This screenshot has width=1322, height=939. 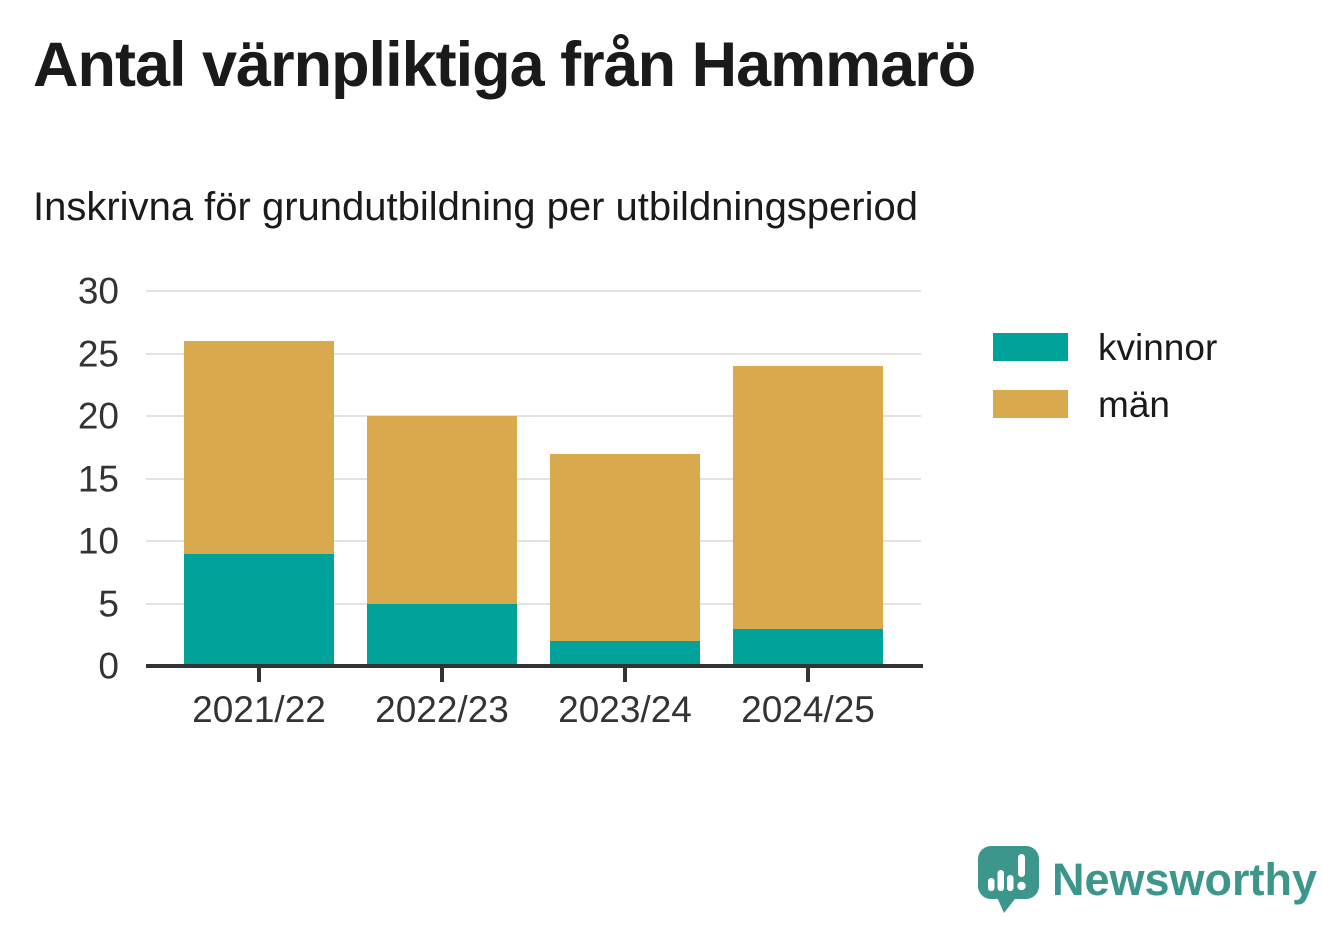 What do you see at coordinates (98, 478) in the screenshot?
I see `y-tick-label-15: 15` at bounding box center [98, 478].